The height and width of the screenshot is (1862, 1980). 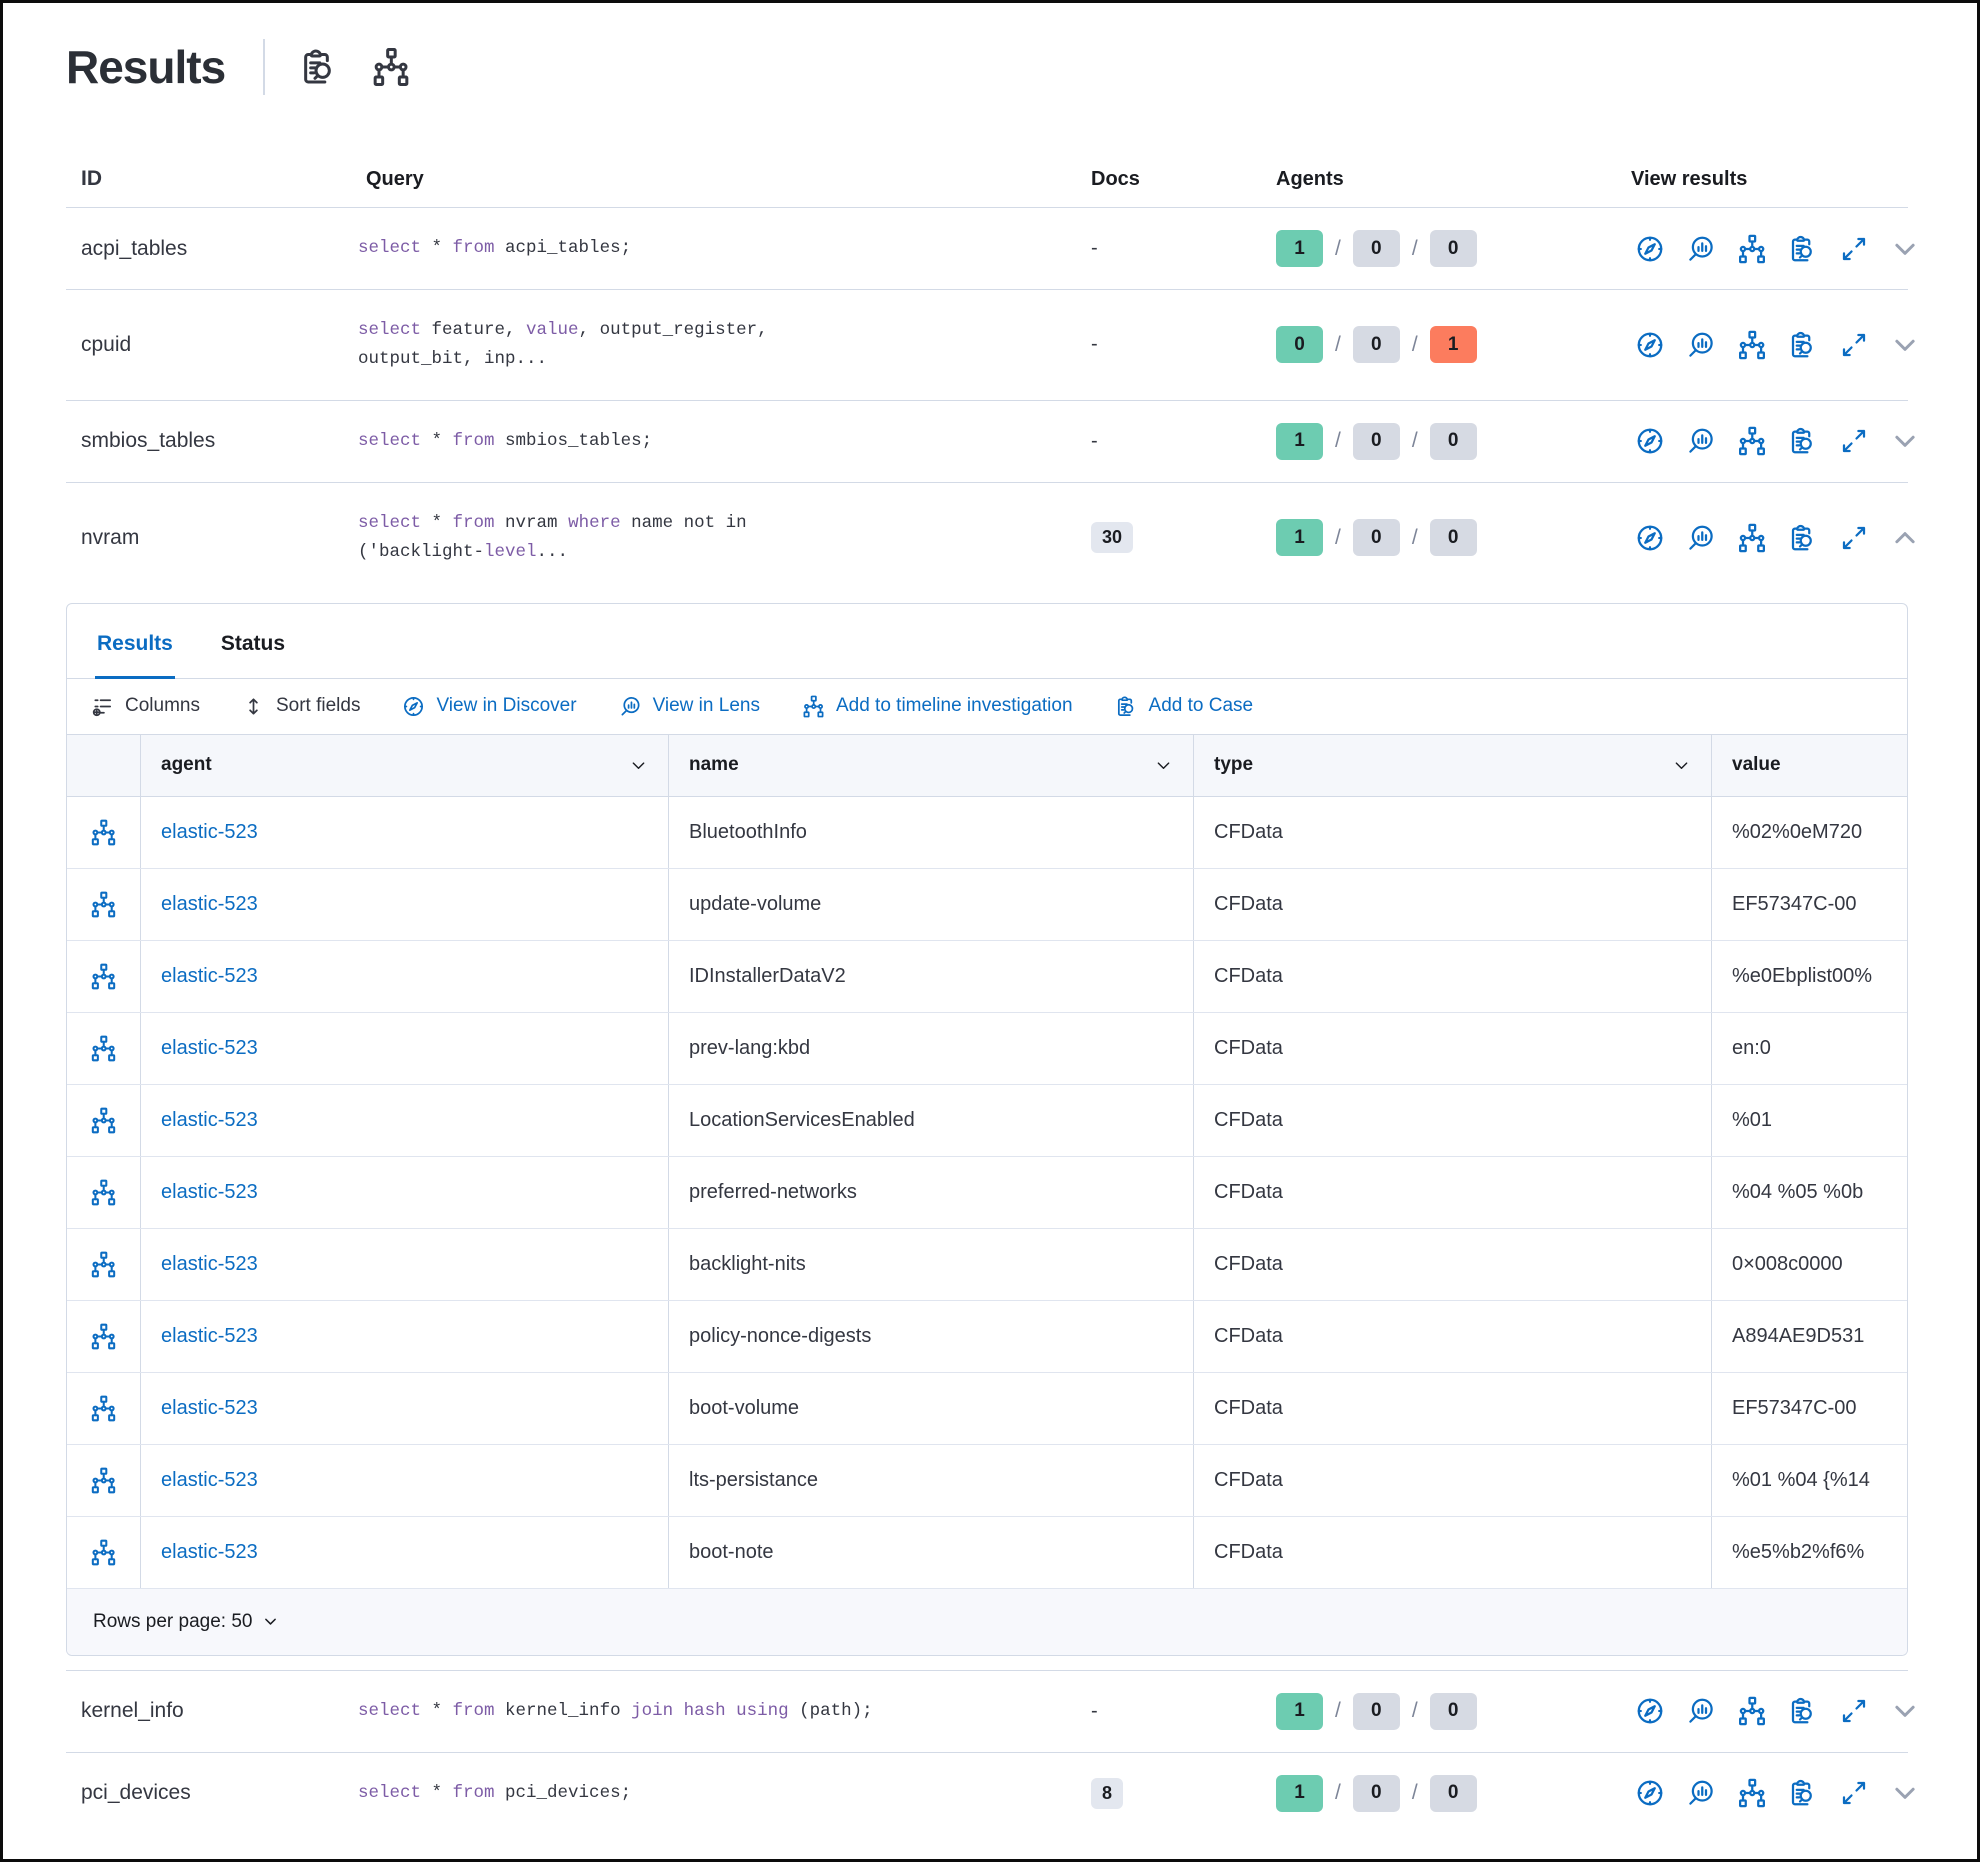 What do you see at coordinates (145, 706) in the screenshot?
I see `columns-button: Columns` at bounding box center [145, 706].